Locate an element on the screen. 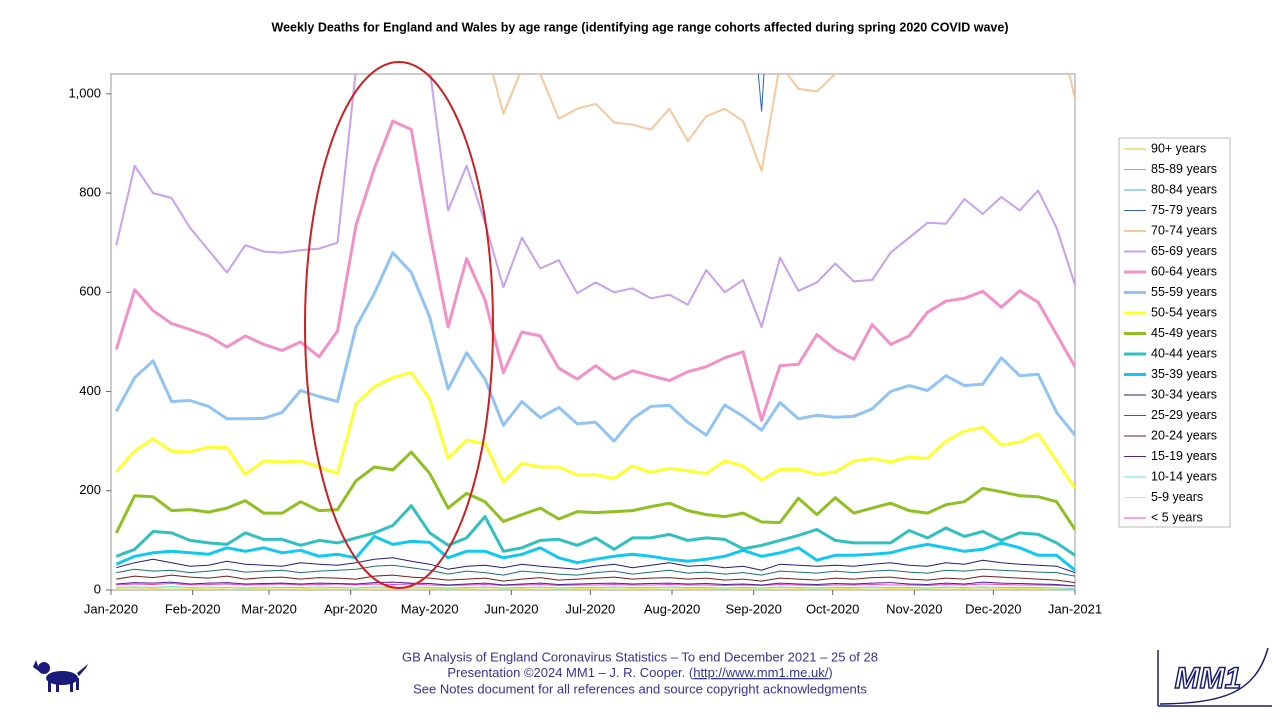 This screenshot has width=1280, height=719. x-tick-label: Jan-2021 is located at coordinates (1075, 608).